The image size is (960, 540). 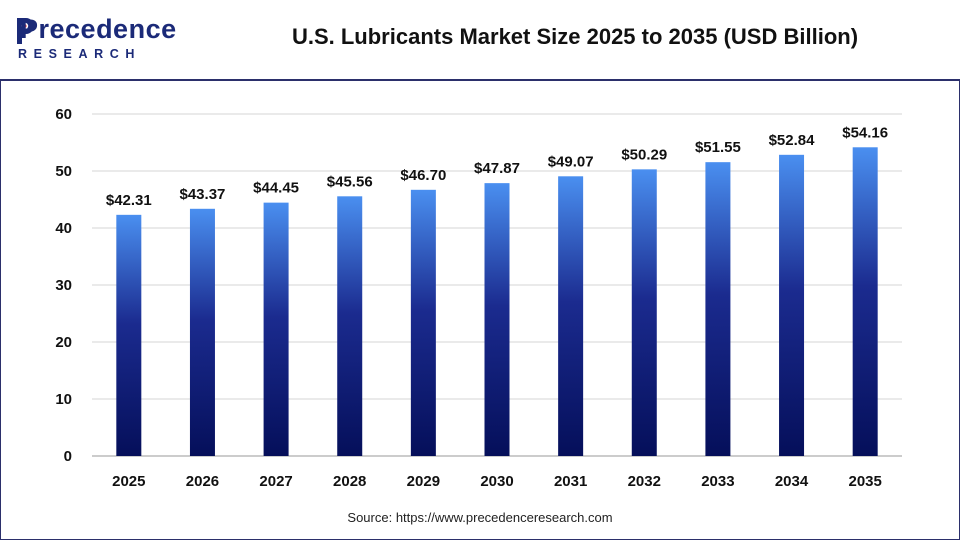 I want to click on logo-p-icon, so click(x=25, y=31).